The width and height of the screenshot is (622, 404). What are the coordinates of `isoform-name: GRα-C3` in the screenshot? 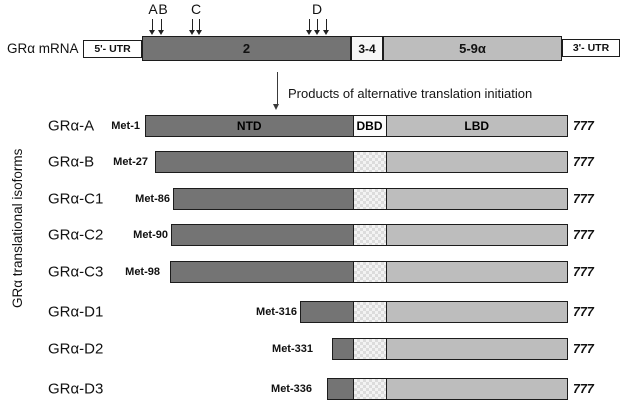 It's located at (76, 272).